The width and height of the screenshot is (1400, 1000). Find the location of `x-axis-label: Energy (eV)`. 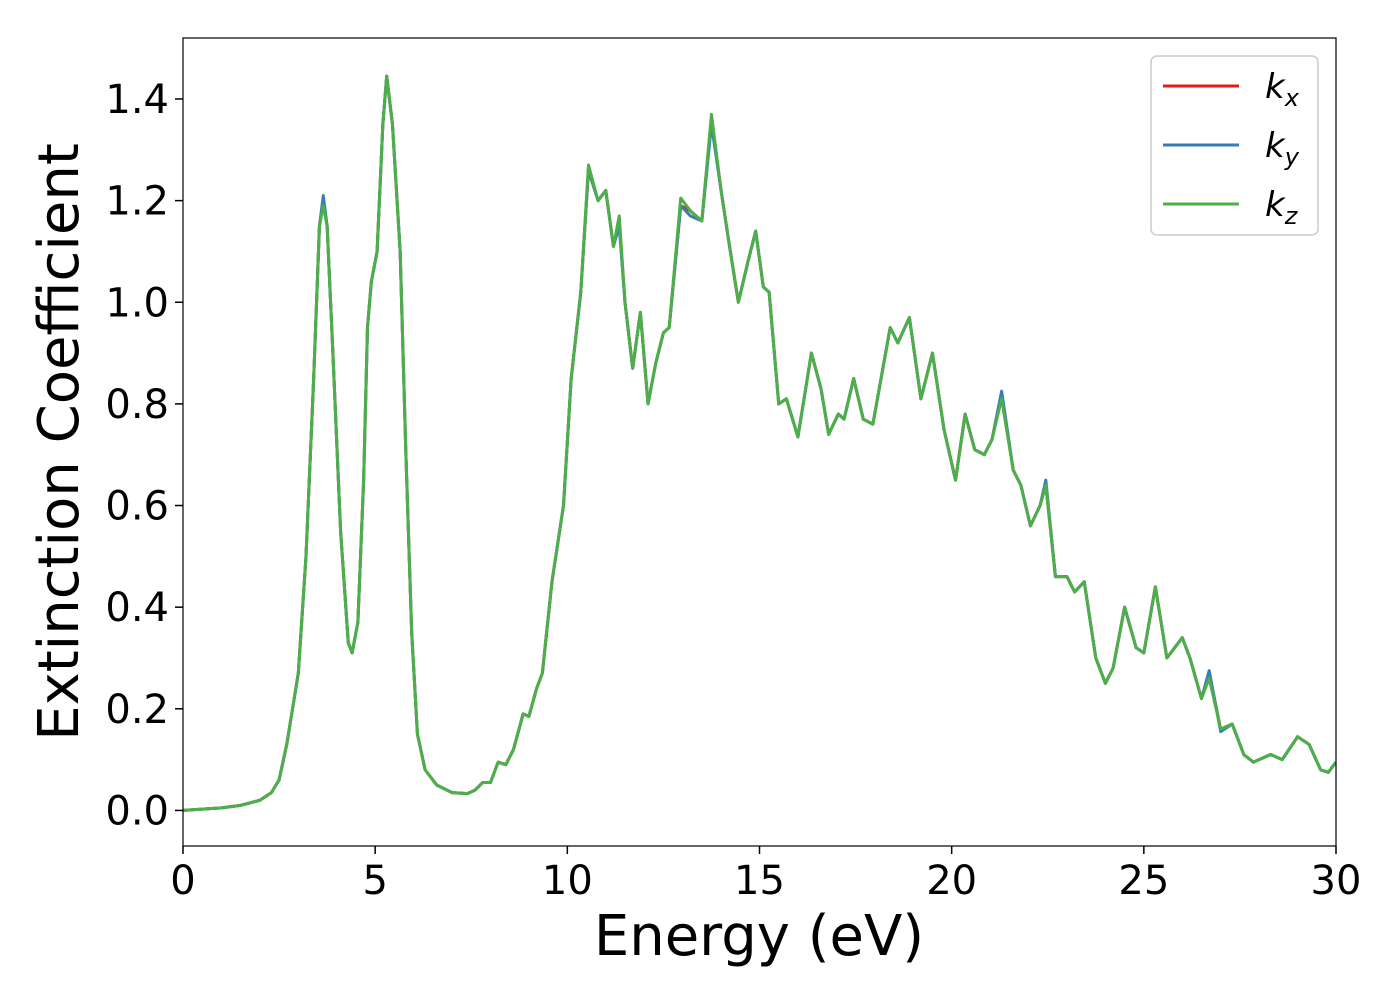

x-axis-label: Energy (eV) is located at coordinates (759, 936).